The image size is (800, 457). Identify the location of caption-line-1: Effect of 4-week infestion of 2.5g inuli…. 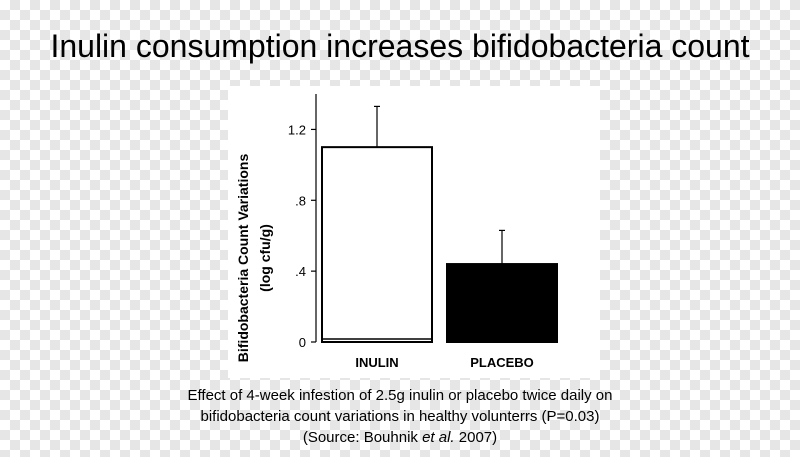
(400, 395).